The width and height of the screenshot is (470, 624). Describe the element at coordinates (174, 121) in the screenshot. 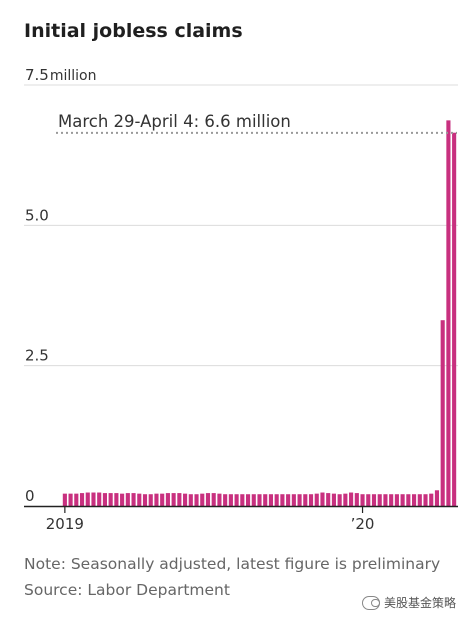

I see `annotation-label: March 29-April 4: 6.6 million` at that location.